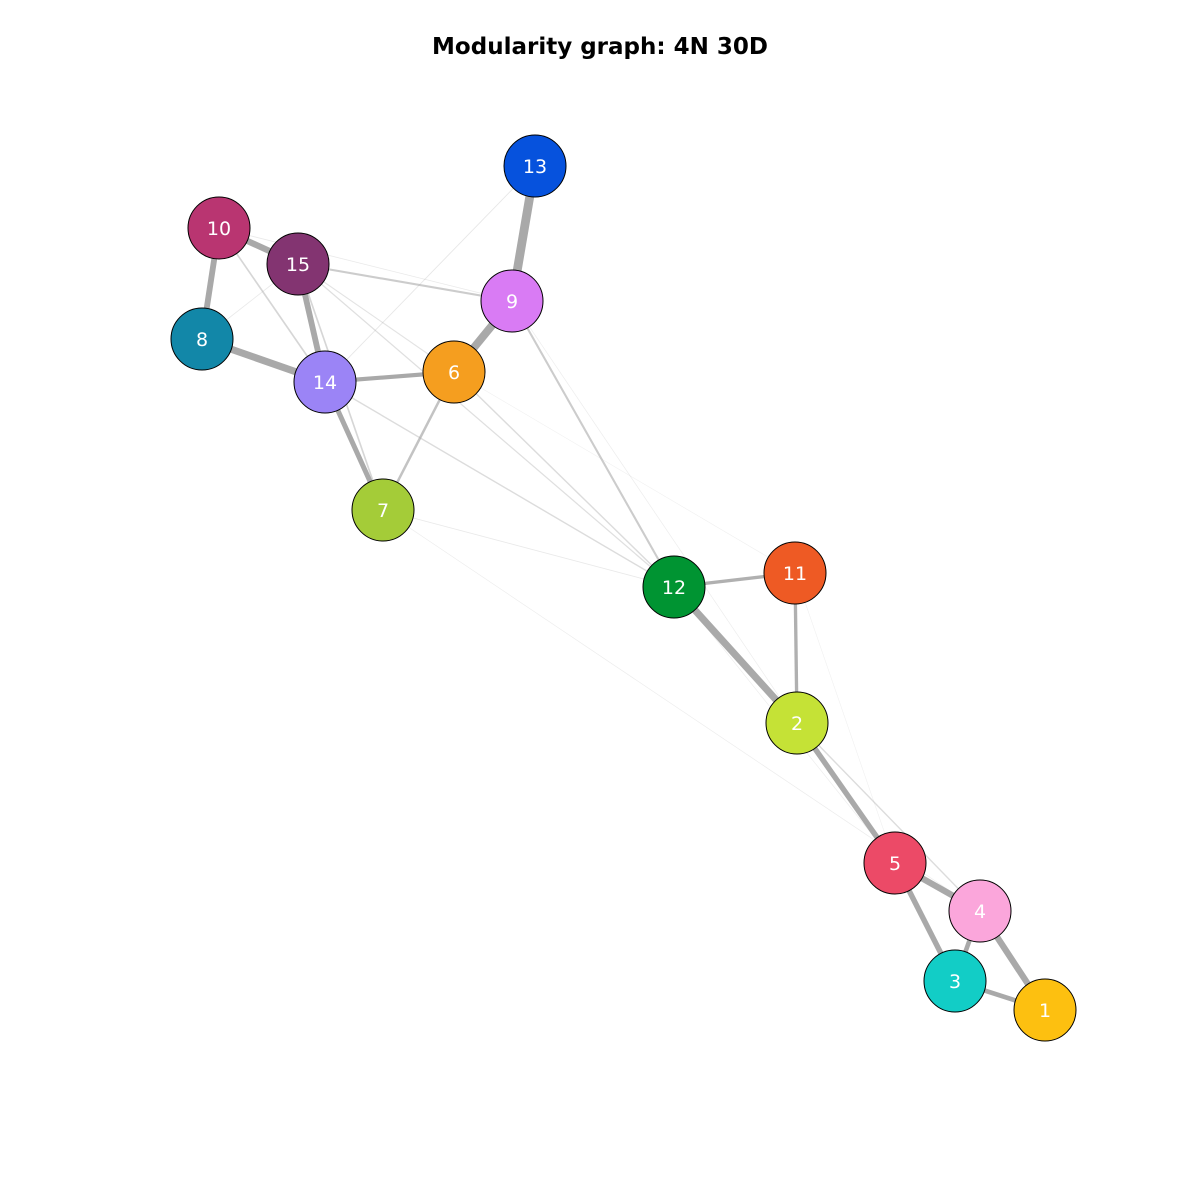  I want to click on node-label-10: 10, so click(219, 229).